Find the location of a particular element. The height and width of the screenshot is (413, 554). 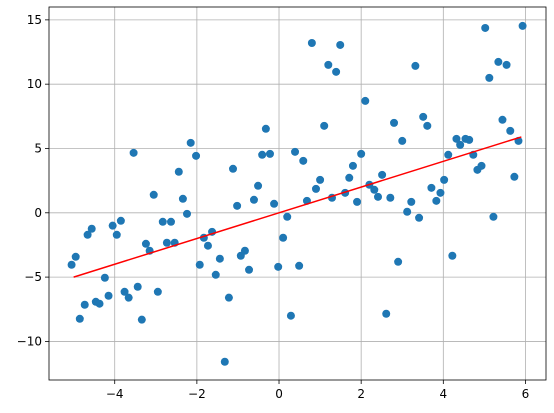

x-tick-label: 2 is located at coordinates (361, 394).